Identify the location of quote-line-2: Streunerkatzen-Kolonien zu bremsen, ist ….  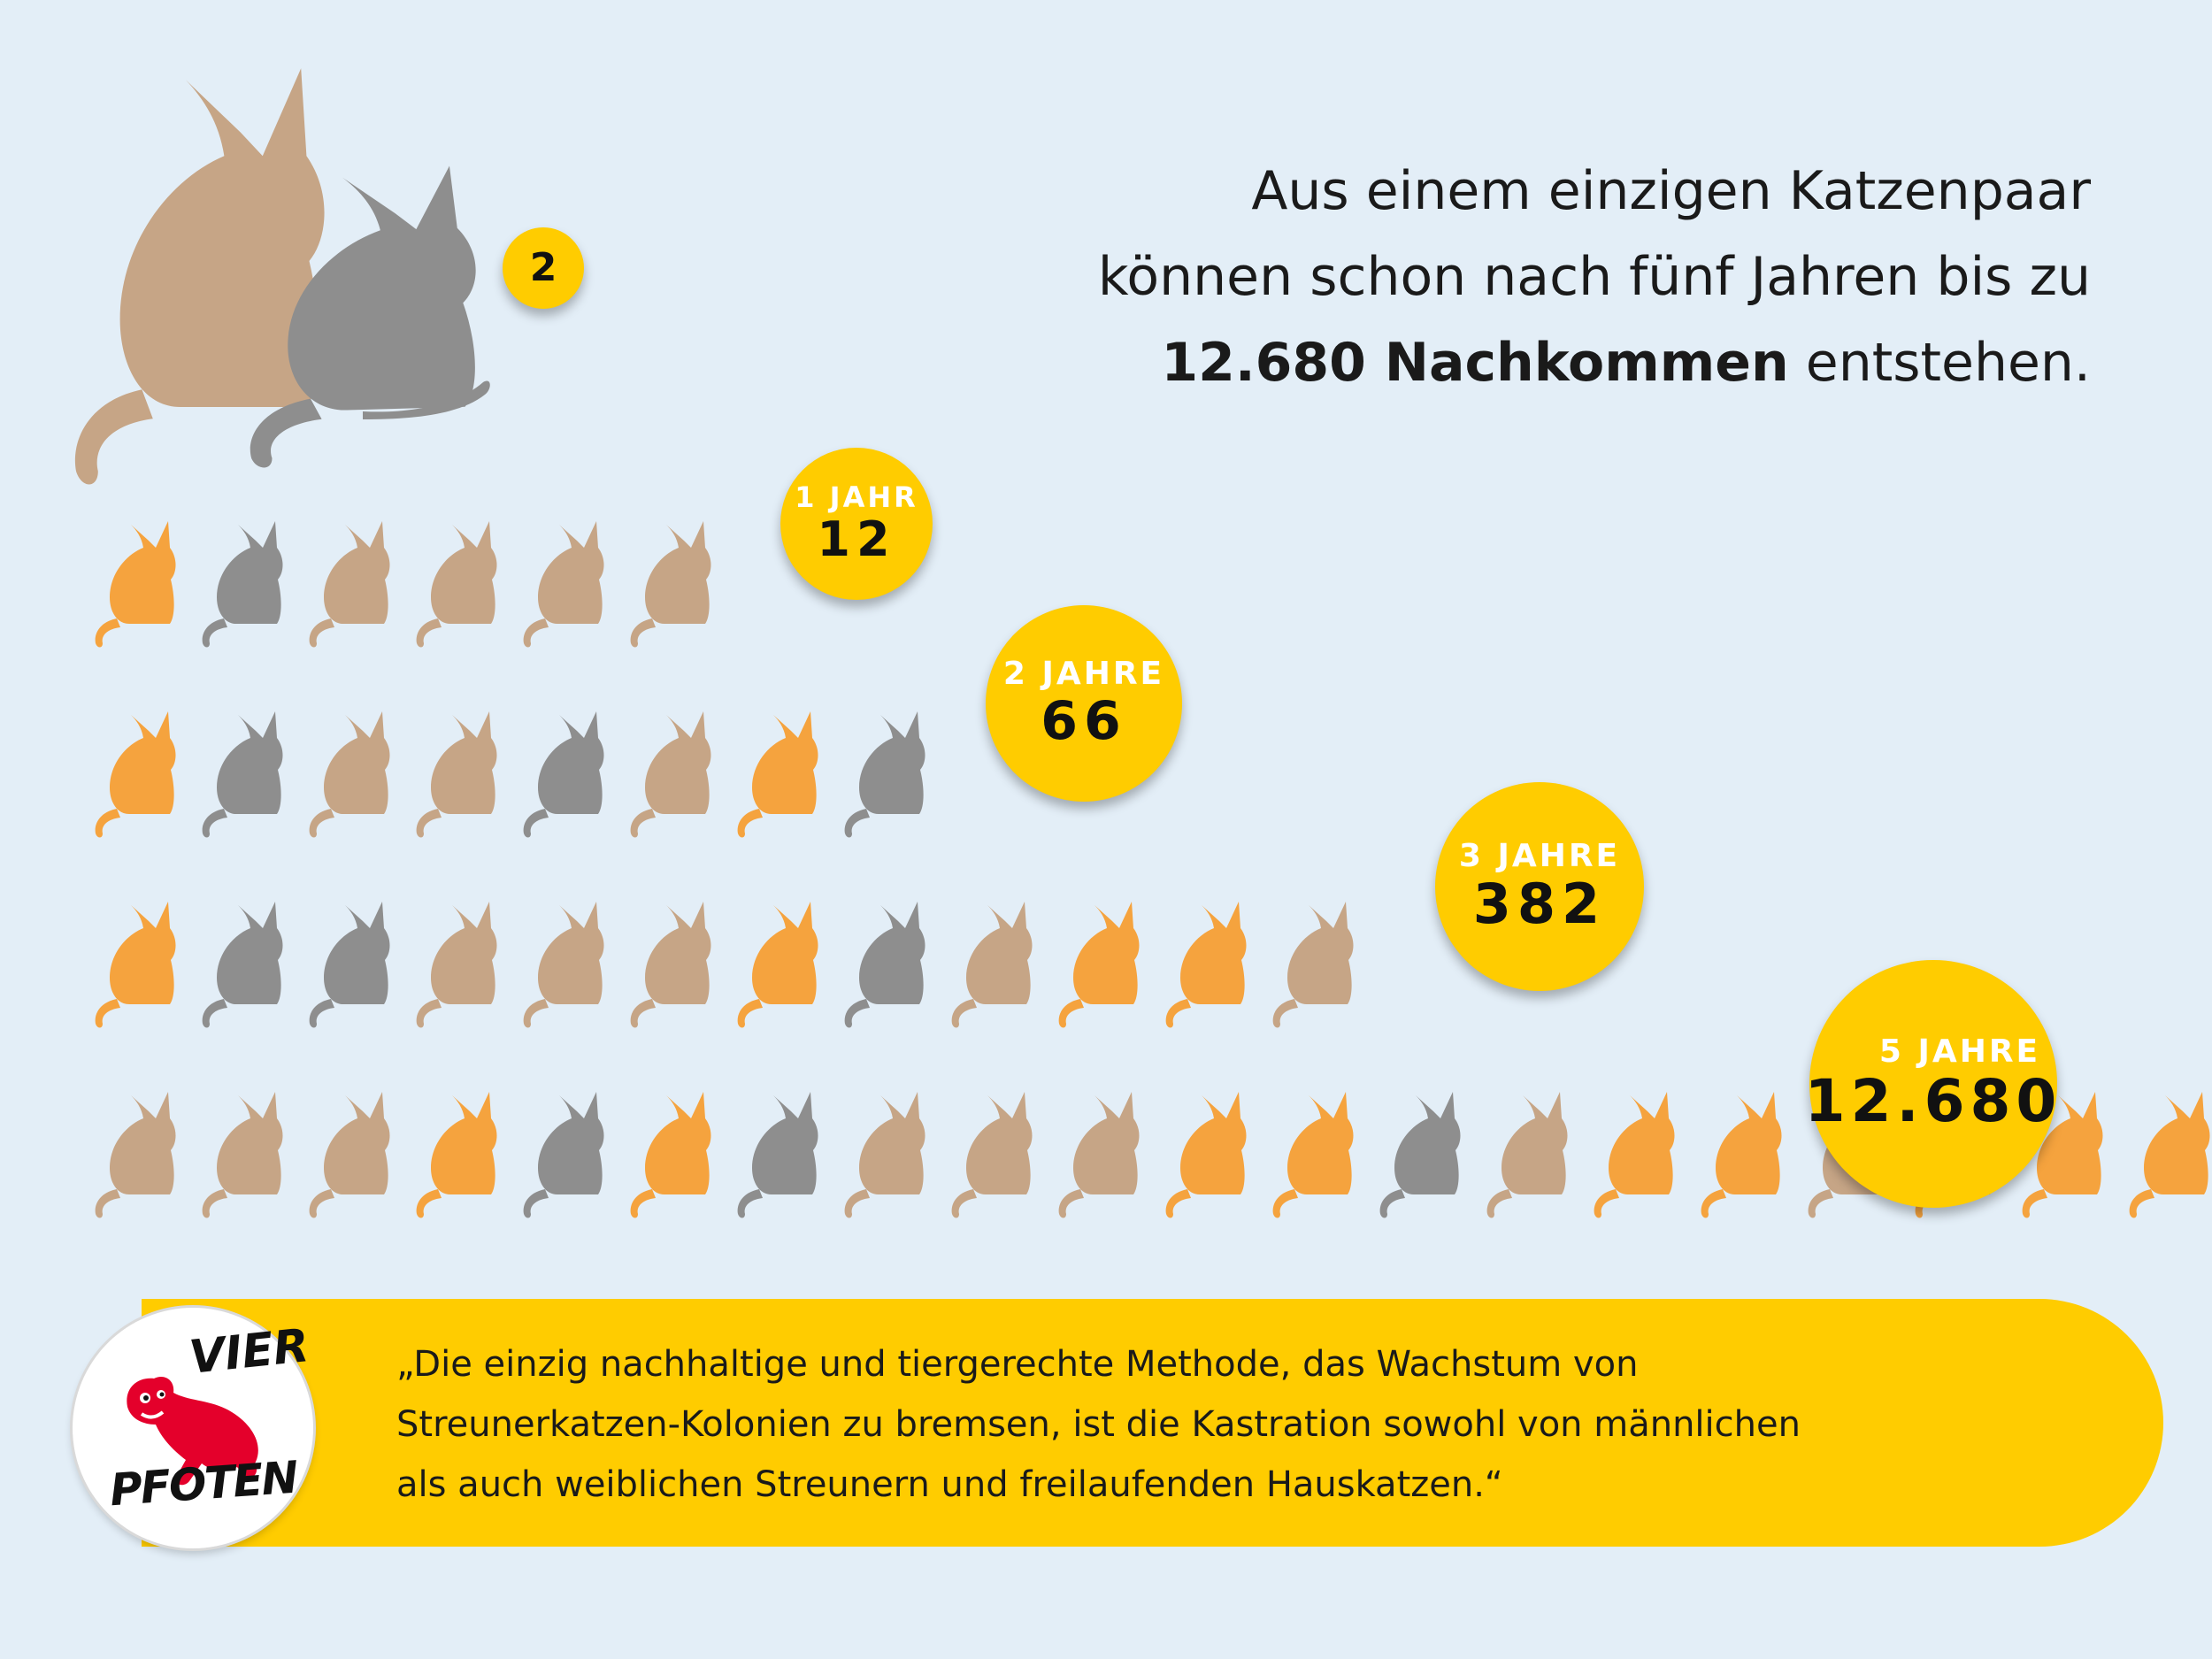
(1099, 1424).